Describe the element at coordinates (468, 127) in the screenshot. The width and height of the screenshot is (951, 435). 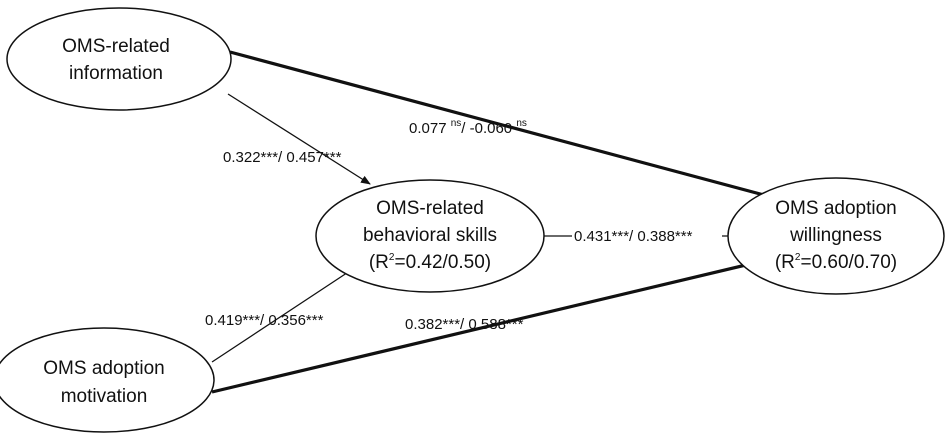
I see `edge-label-info-to-willingness: 0.077 ns/ -0.060 ns` at that location.